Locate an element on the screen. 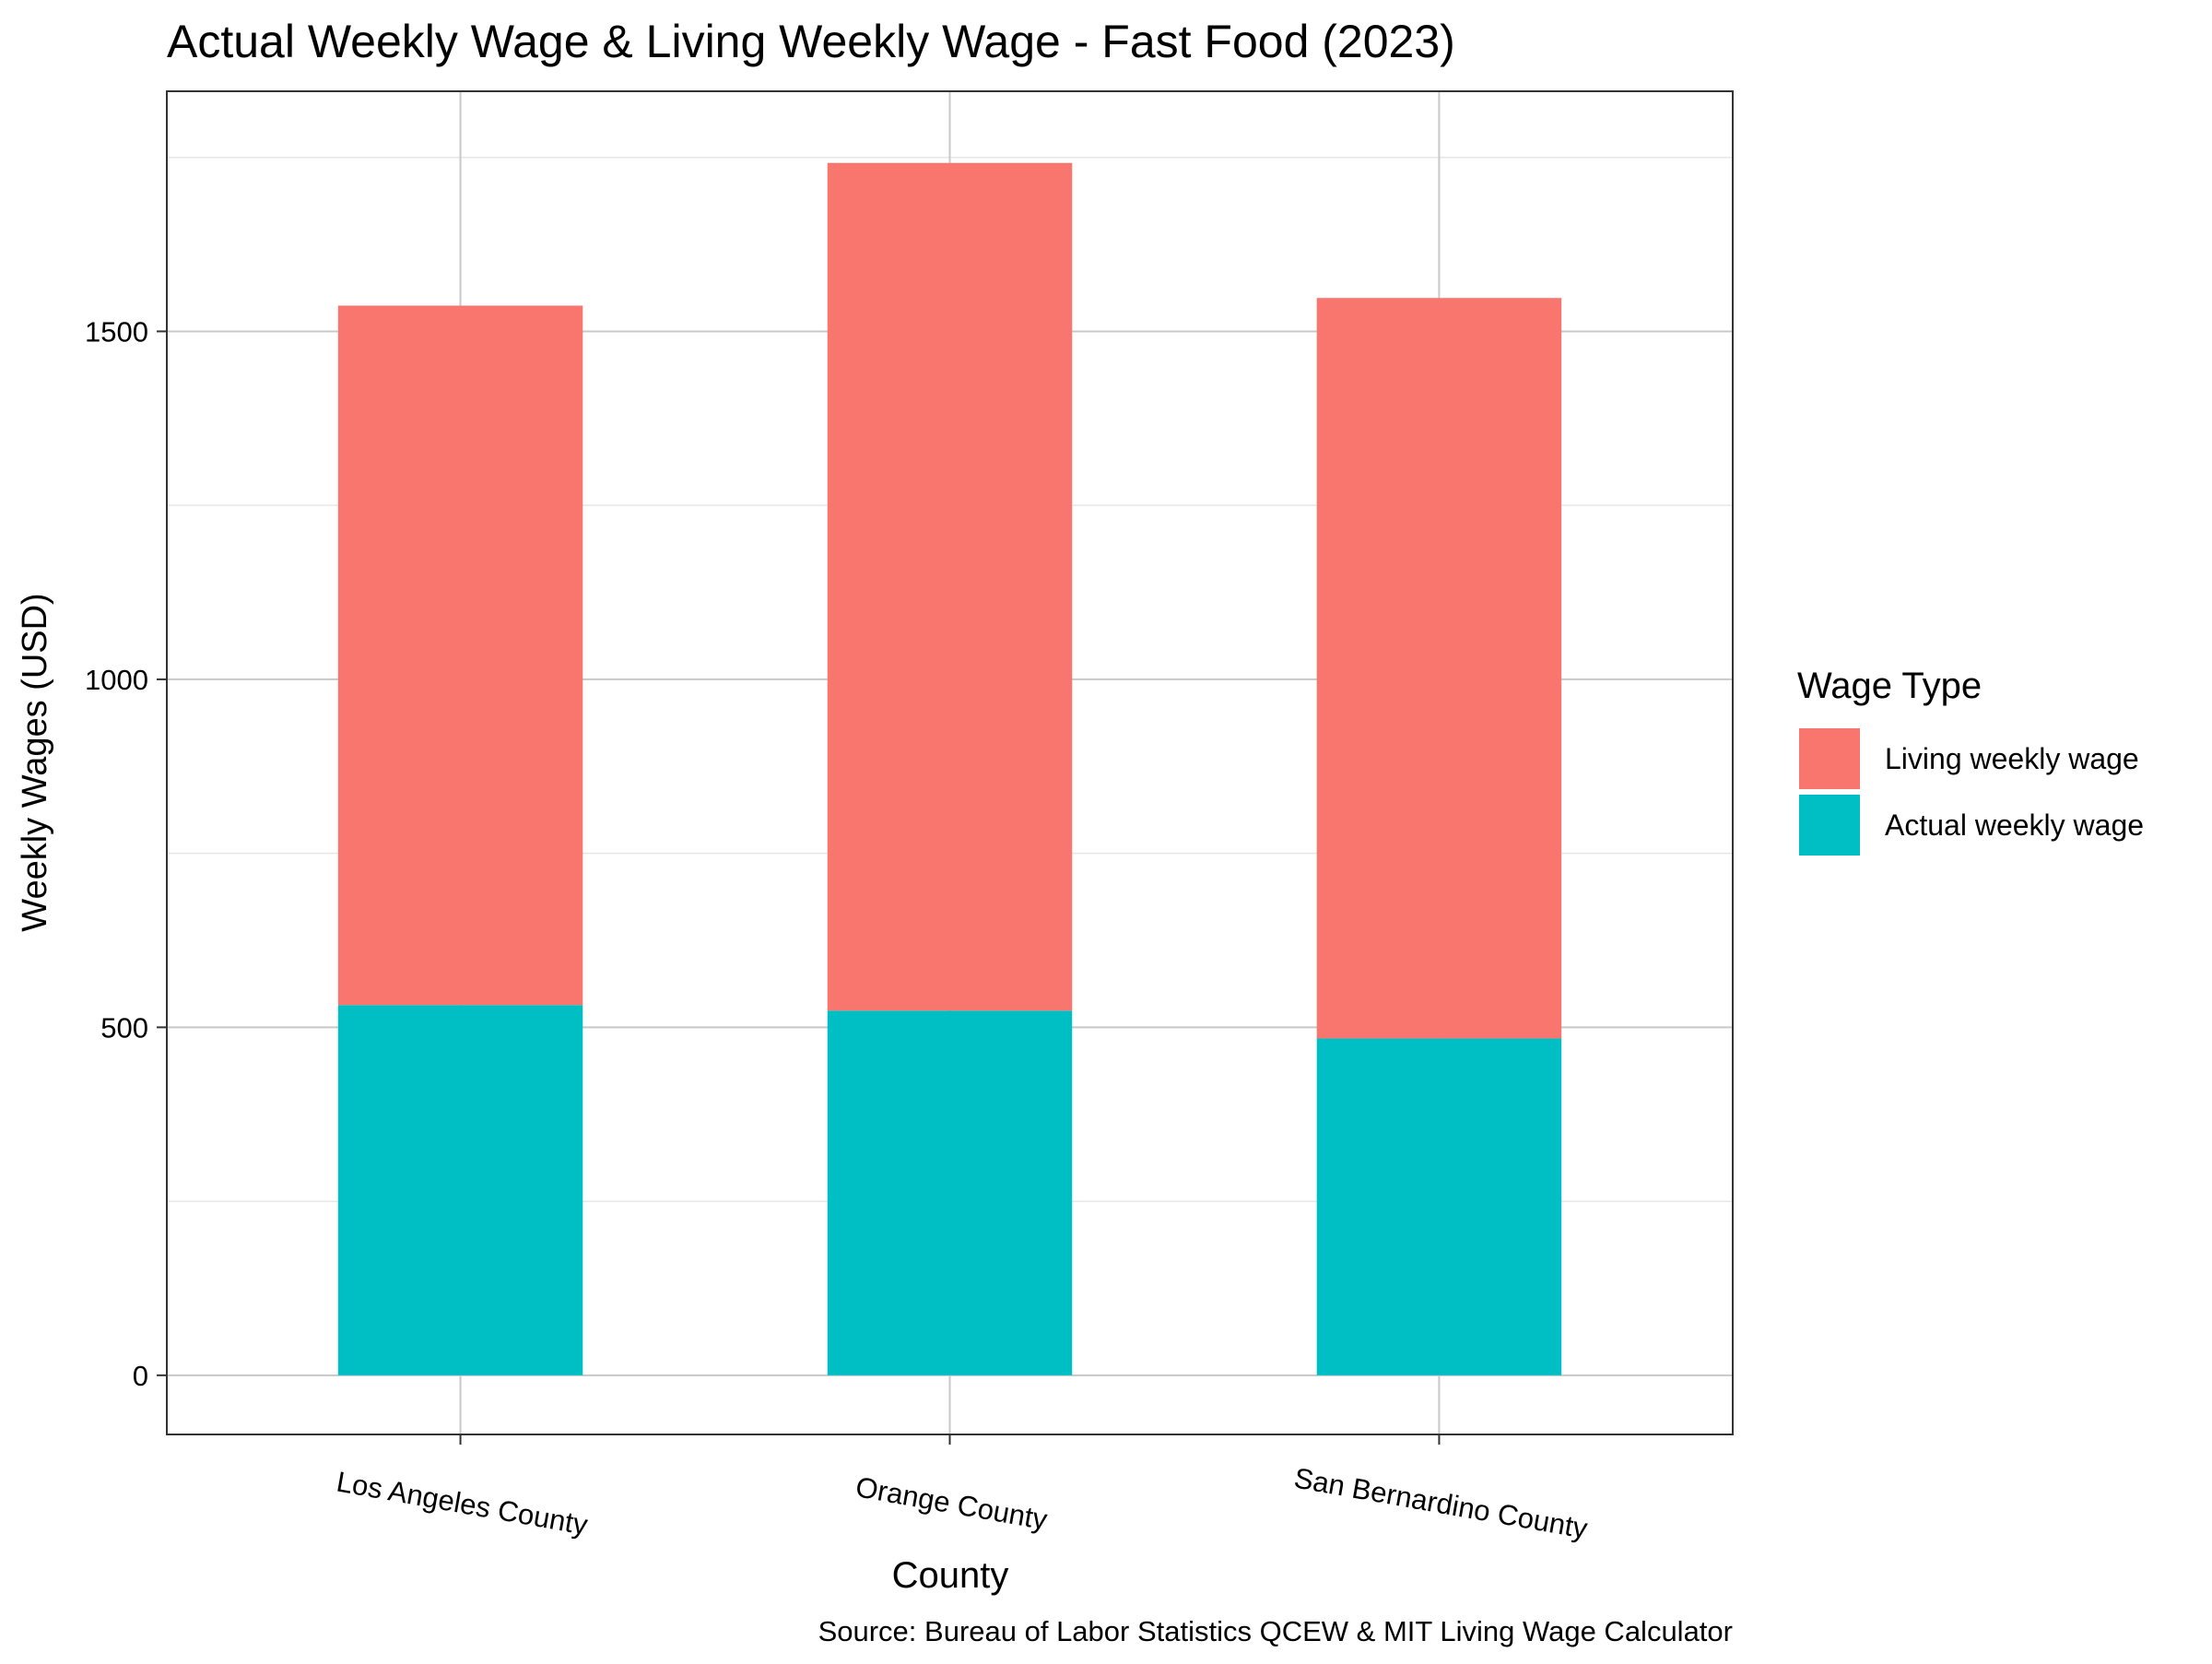 Image resolution: width=2212 pixels, height=1664 pixels. legend-entry-label: Living weekly wage is located at coordinates (2012, 758).